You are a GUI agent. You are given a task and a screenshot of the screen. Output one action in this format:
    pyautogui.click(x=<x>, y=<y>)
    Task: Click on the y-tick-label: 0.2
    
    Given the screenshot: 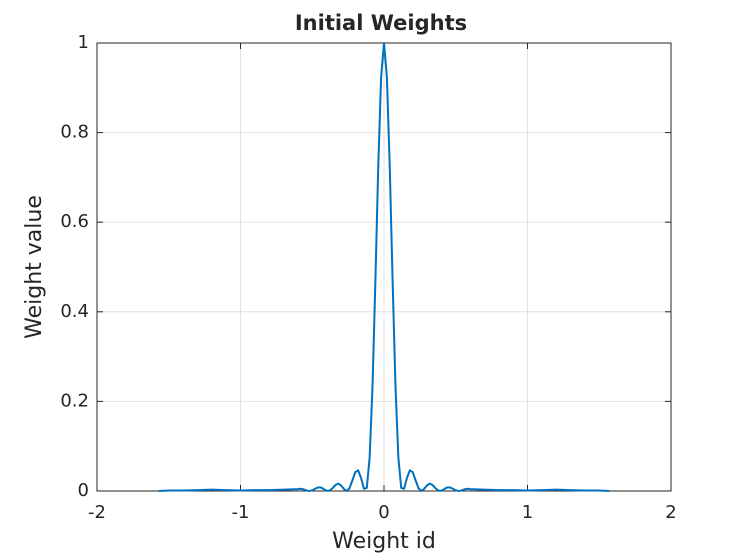 What is the action you would take?
    pyautogui.click(x=74, y=400)
    